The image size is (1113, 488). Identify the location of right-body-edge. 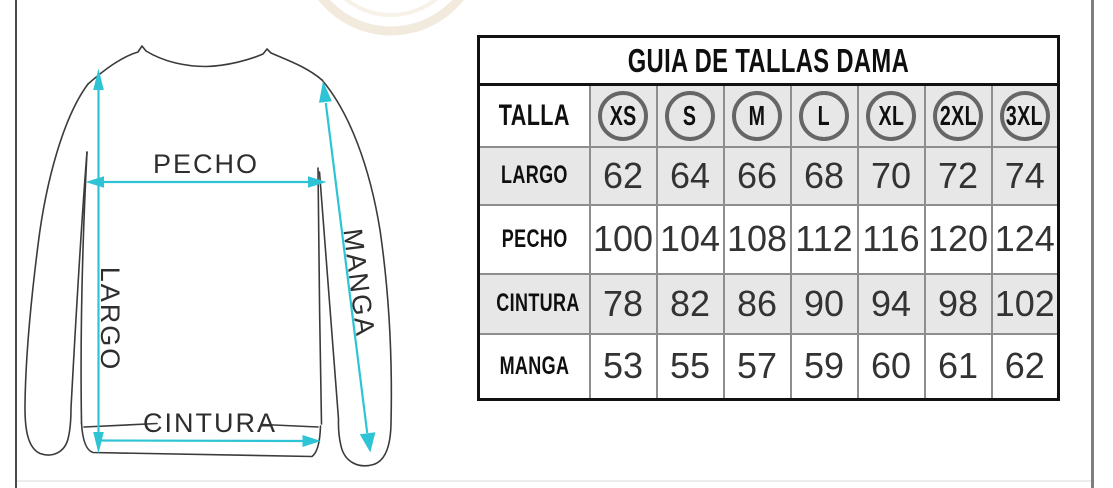
(320, 296).